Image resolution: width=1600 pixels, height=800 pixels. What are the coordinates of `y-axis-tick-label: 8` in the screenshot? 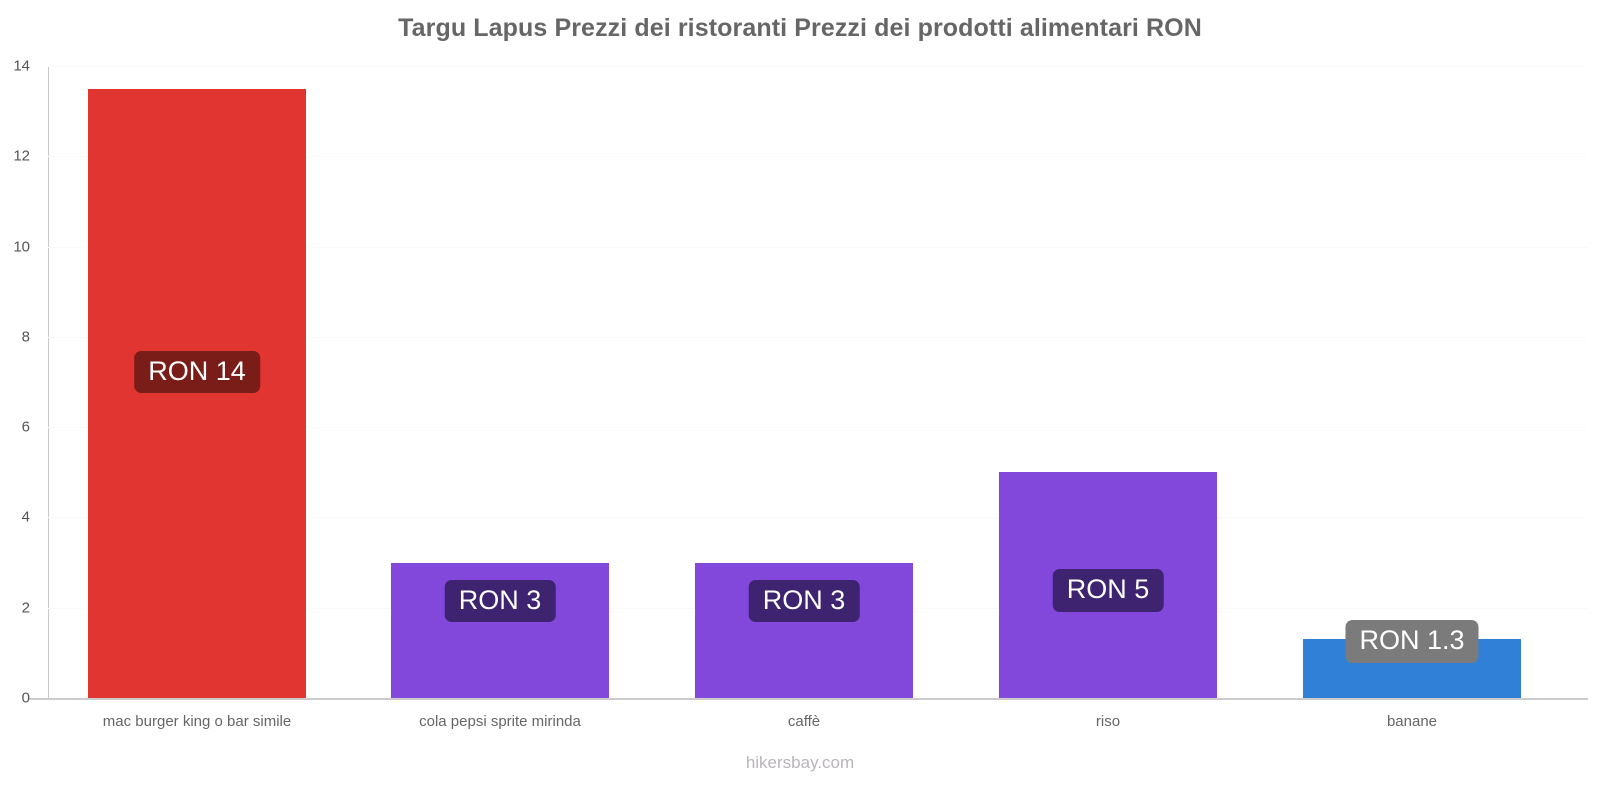 It's located at (25, 337).